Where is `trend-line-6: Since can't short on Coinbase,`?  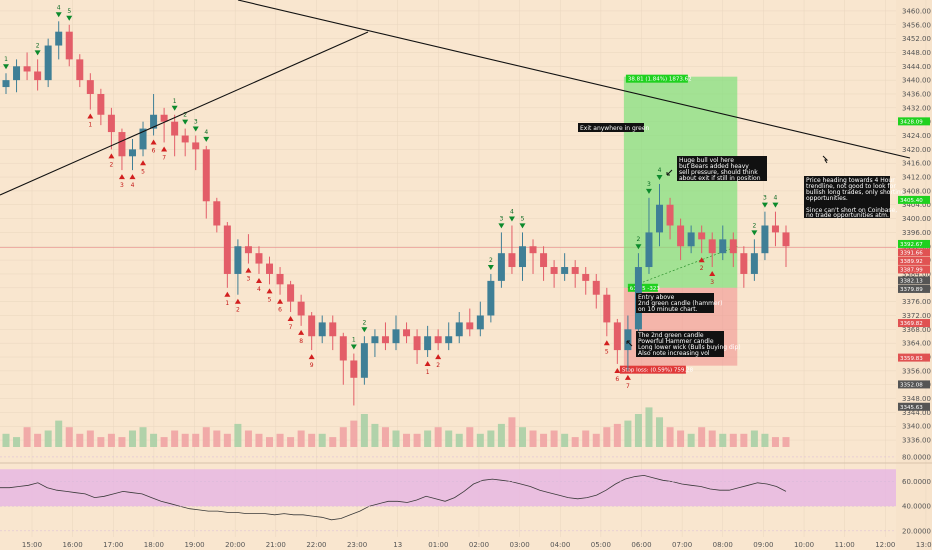 trend-line-6: Since can't short on Coinbase, is located at coordinates (851, 210).